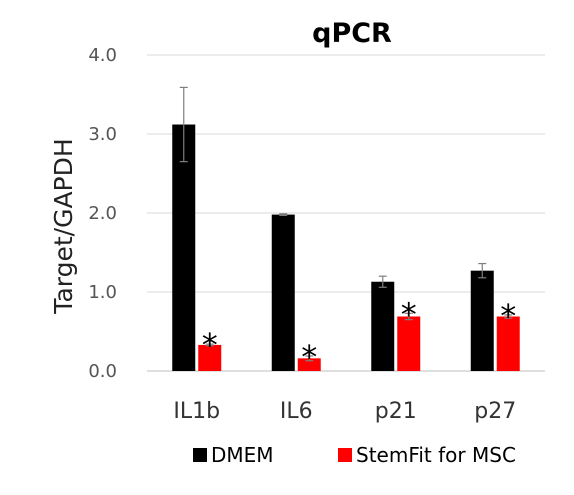 This screenshot has width=574, height=495. I want to click on legend-label: DMEM, so click(242, 455).